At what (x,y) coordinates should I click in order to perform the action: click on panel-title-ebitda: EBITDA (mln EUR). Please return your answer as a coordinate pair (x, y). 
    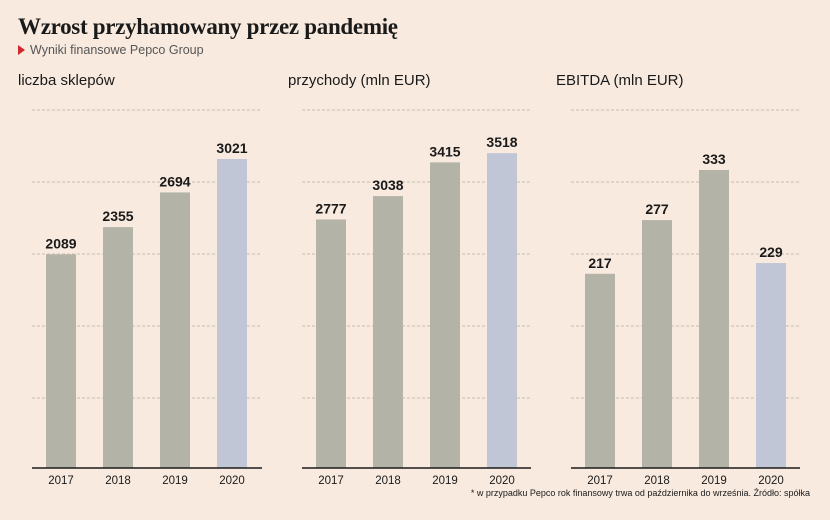
    Looking at the image, I should click on (620, 80).